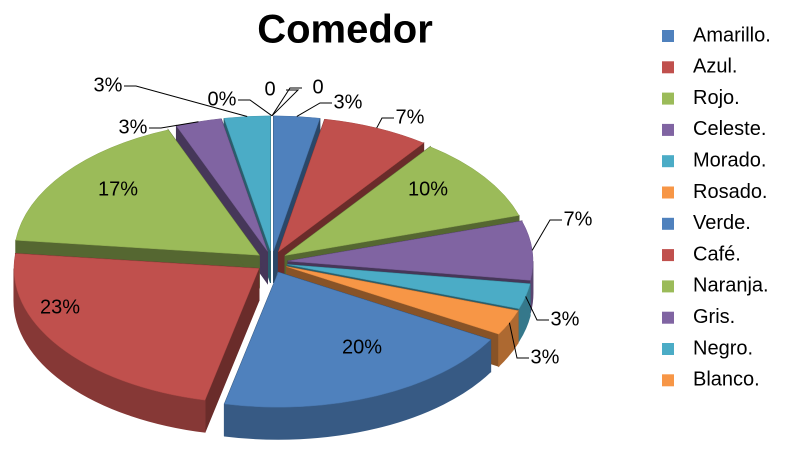 Image resolution: width=793 pixels, height=466 pixels. What do you see at coordinates (732, 35) in the screenshot?
I see `legend-label: Amarillo.` at bounding box center [732, 35].